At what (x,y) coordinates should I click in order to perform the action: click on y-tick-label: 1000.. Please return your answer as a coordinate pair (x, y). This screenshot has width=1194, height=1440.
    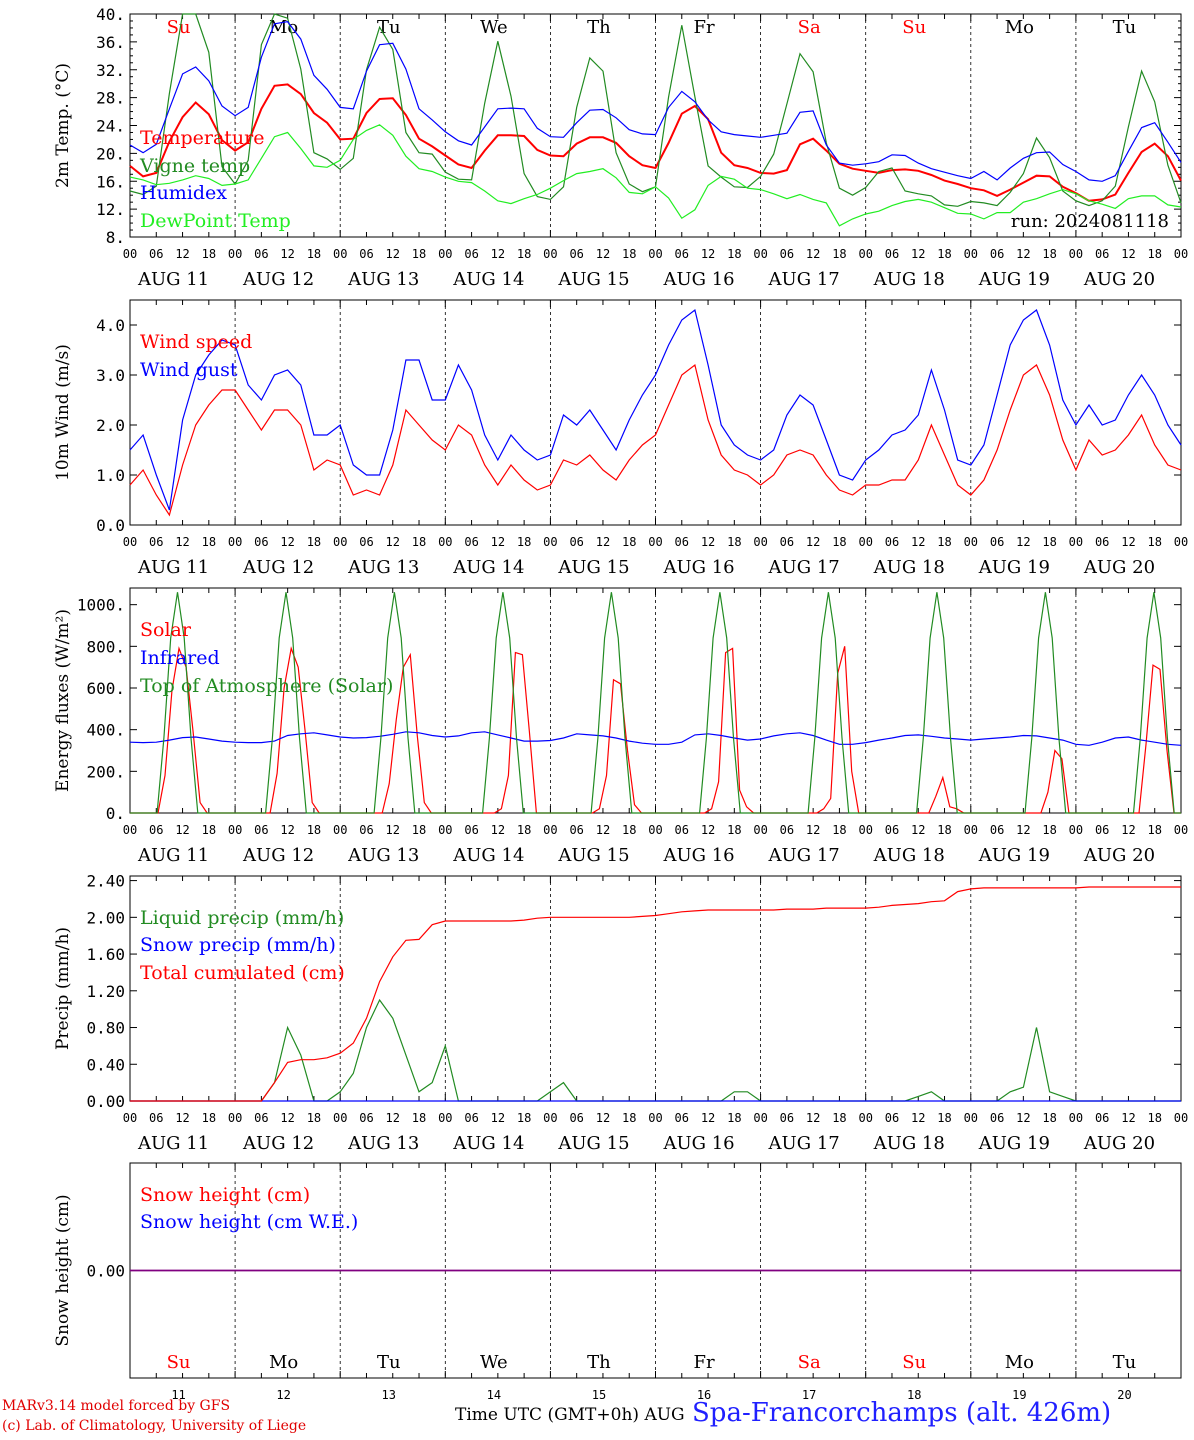
    Looking at the image, I should click on (101, 605).